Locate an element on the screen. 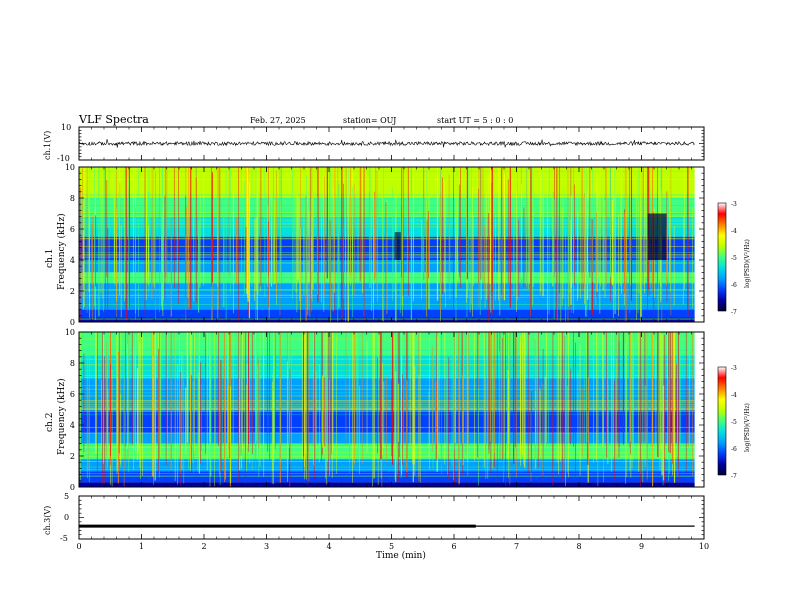  x-tick-label: 4 is located at coordinates (328, 546).